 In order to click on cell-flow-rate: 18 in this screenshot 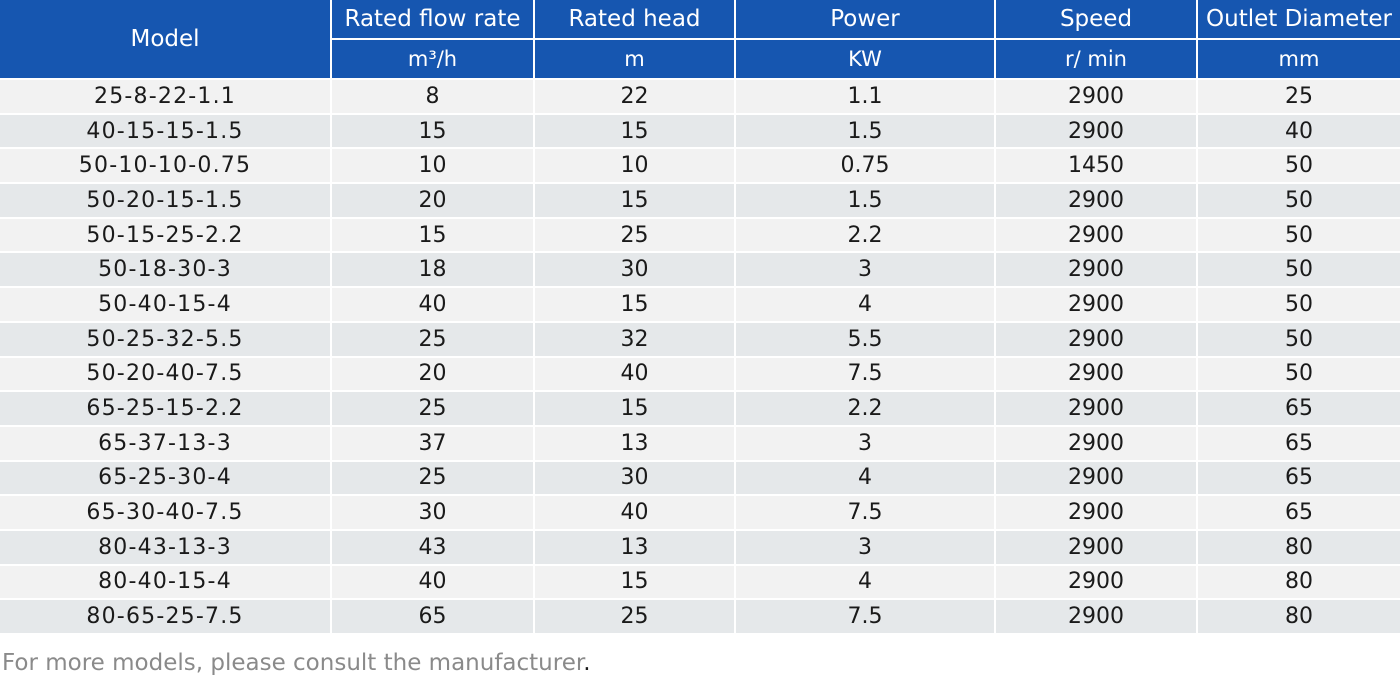, I will do `click(433, 270)`.